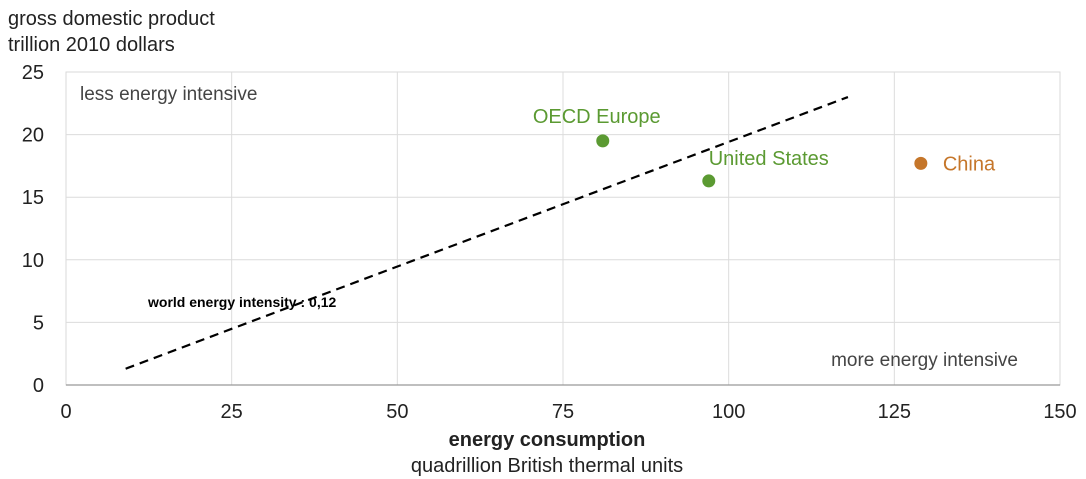 The width and height of the screenshot is (1086, 479). Describe the element at coordinates (38, 386) in the screenshot. I see `y-tick-label: 0` at that location.